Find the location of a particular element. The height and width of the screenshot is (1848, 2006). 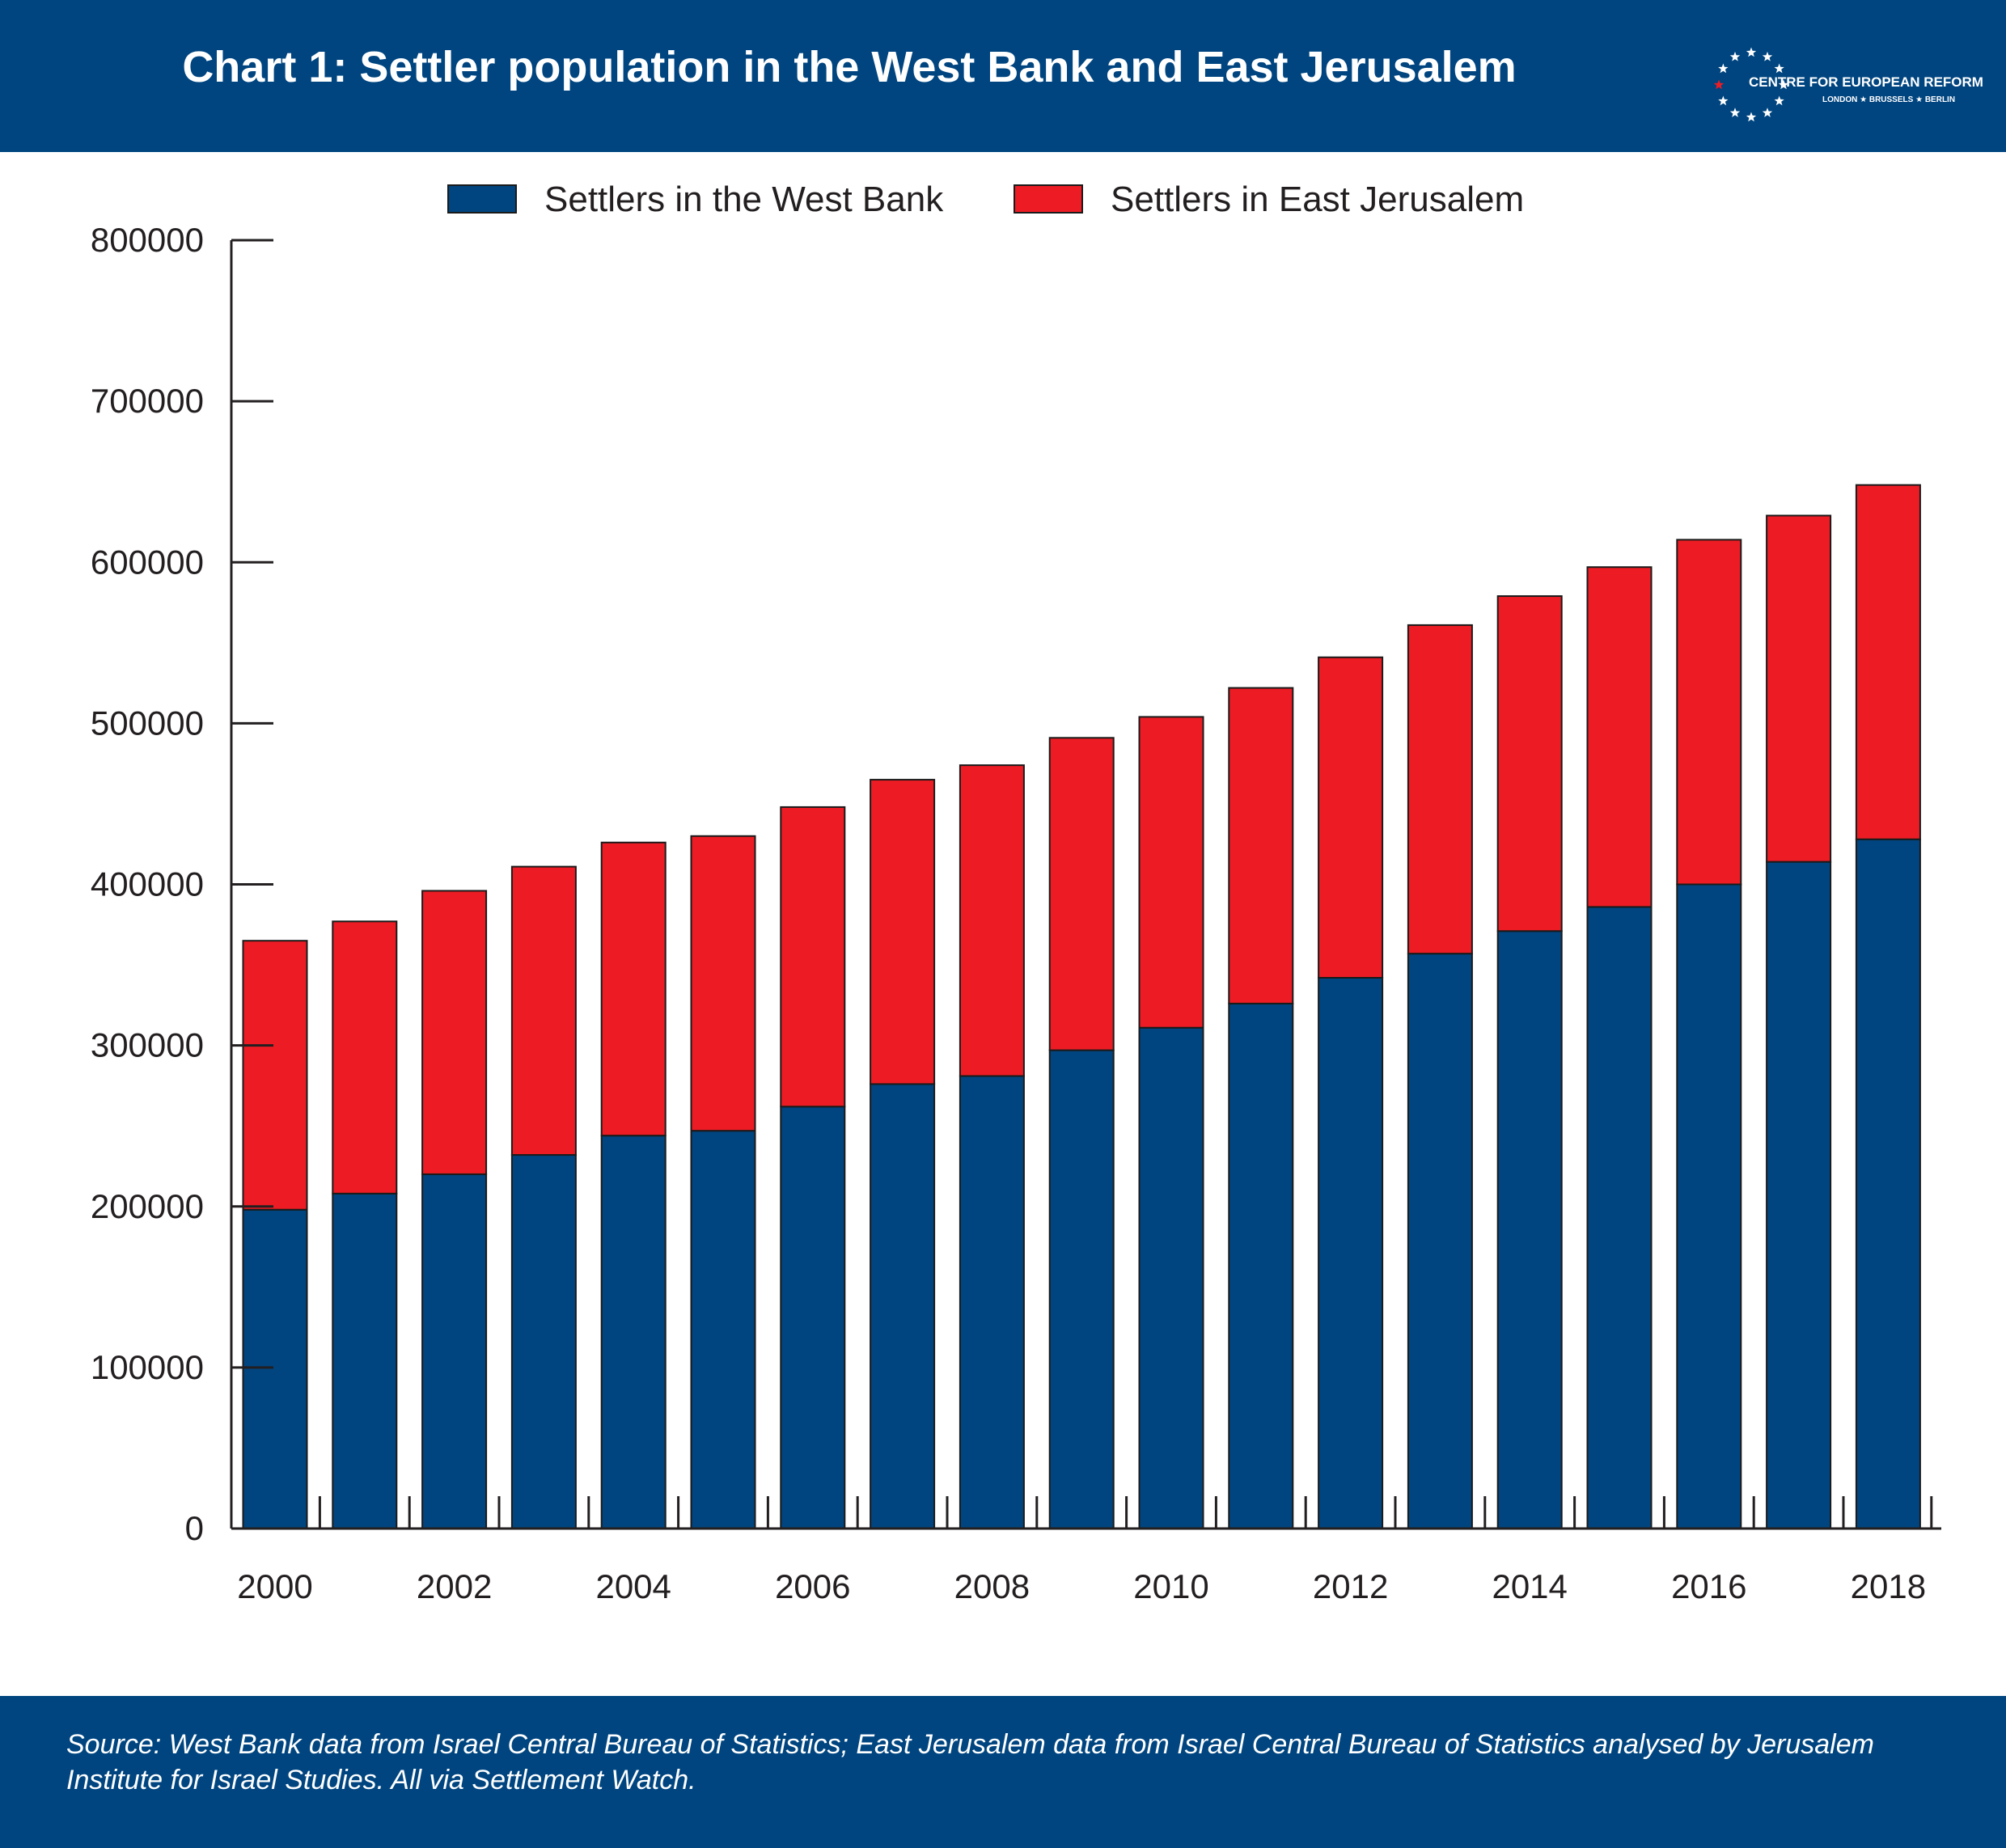

y-tick-label: 700000 is located at coordinates (147, 401).